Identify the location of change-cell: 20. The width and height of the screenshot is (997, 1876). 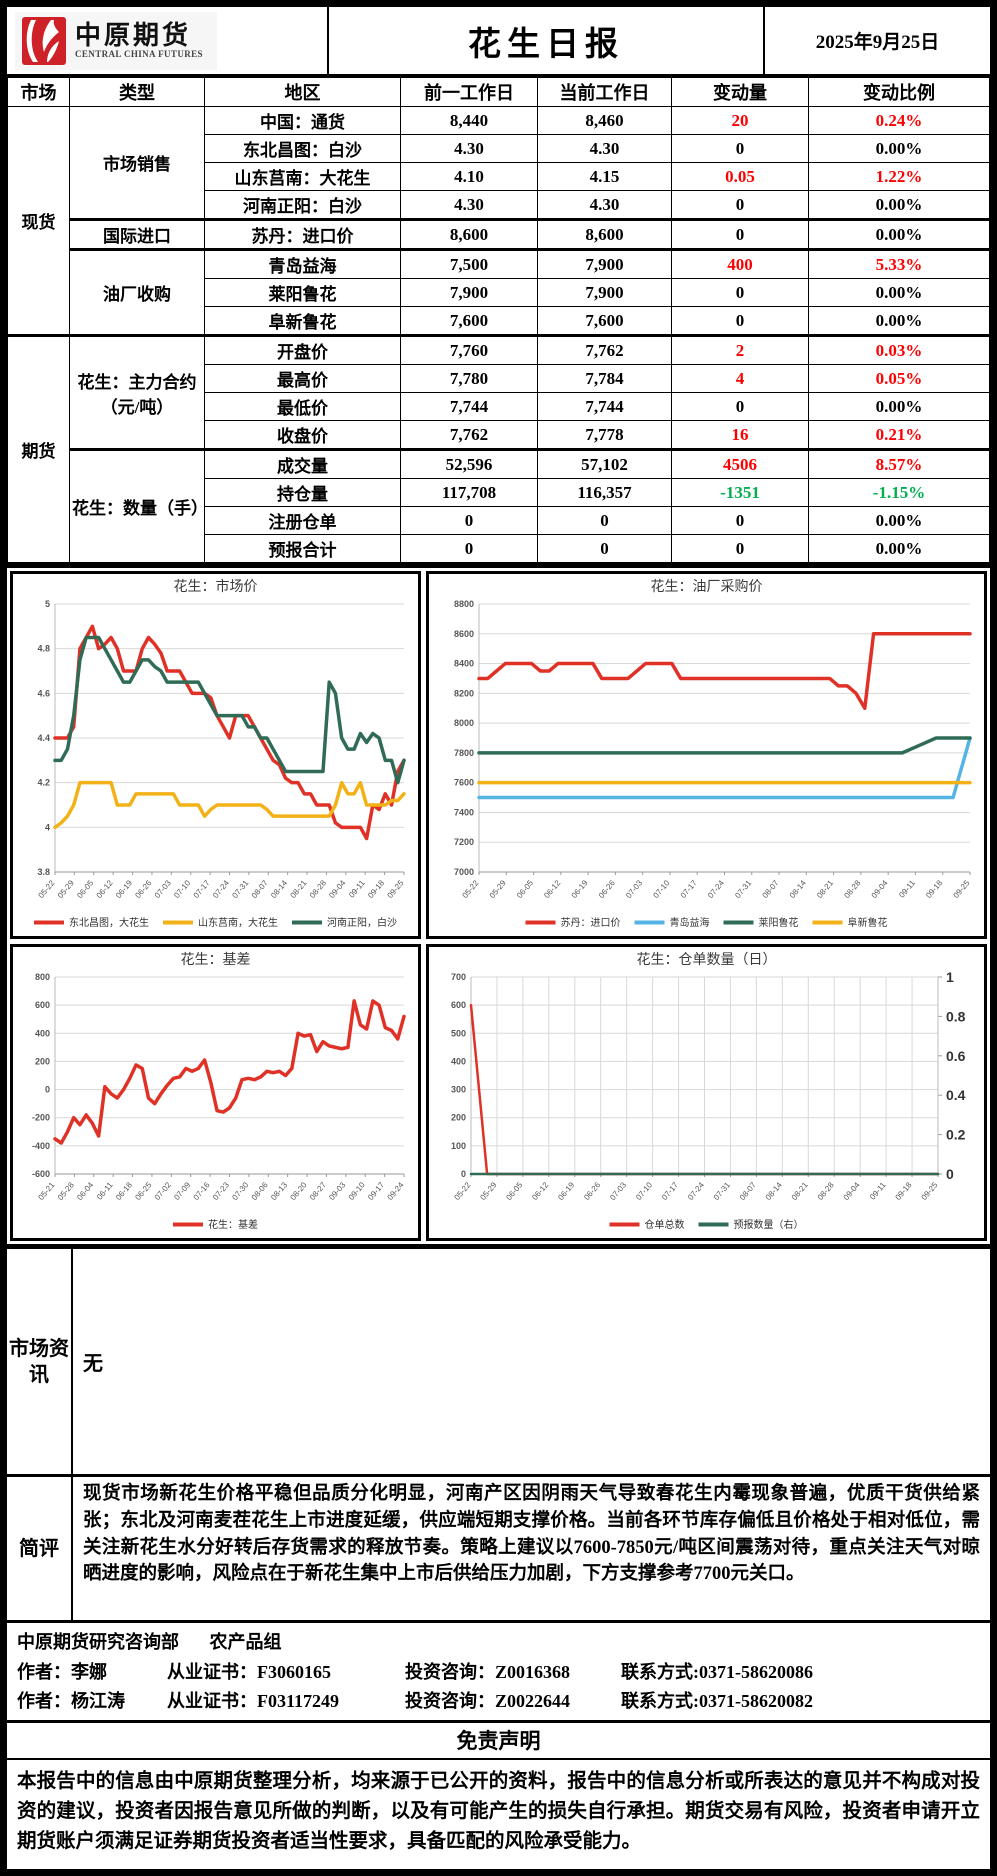
(740, 120).